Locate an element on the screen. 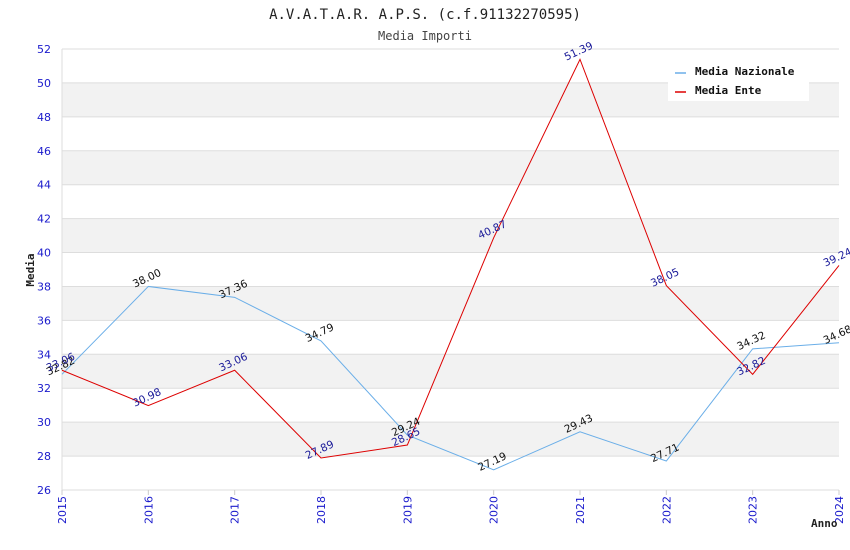  x-tick-label: 2022 is located at coordinates (666, 510).